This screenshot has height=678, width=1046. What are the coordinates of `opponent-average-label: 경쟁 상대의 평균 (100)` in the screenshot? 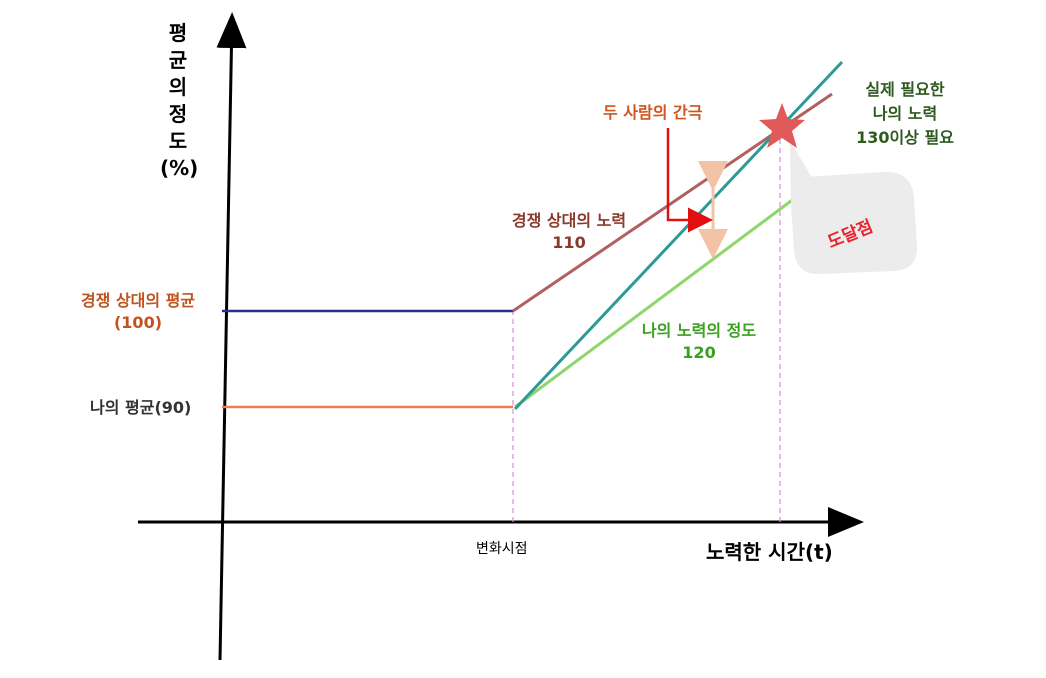 It's located at (138, 311).